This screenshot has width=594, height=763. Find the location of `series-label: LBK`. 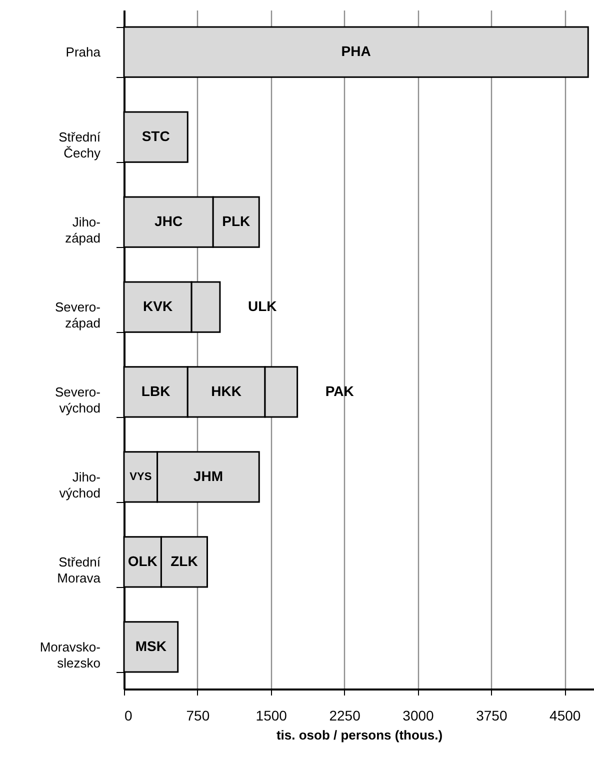

series-label: LBK is located at coordinates (155, 390).